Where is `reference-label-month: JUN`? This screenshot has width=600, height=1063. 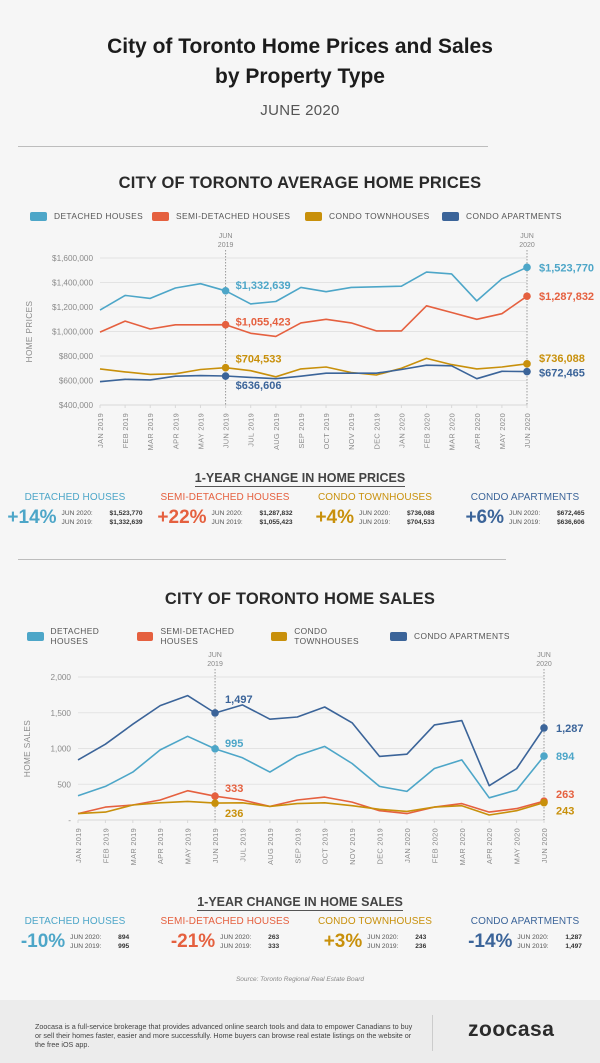 reference-label-month: JUN is located at coordinates (544, 655).